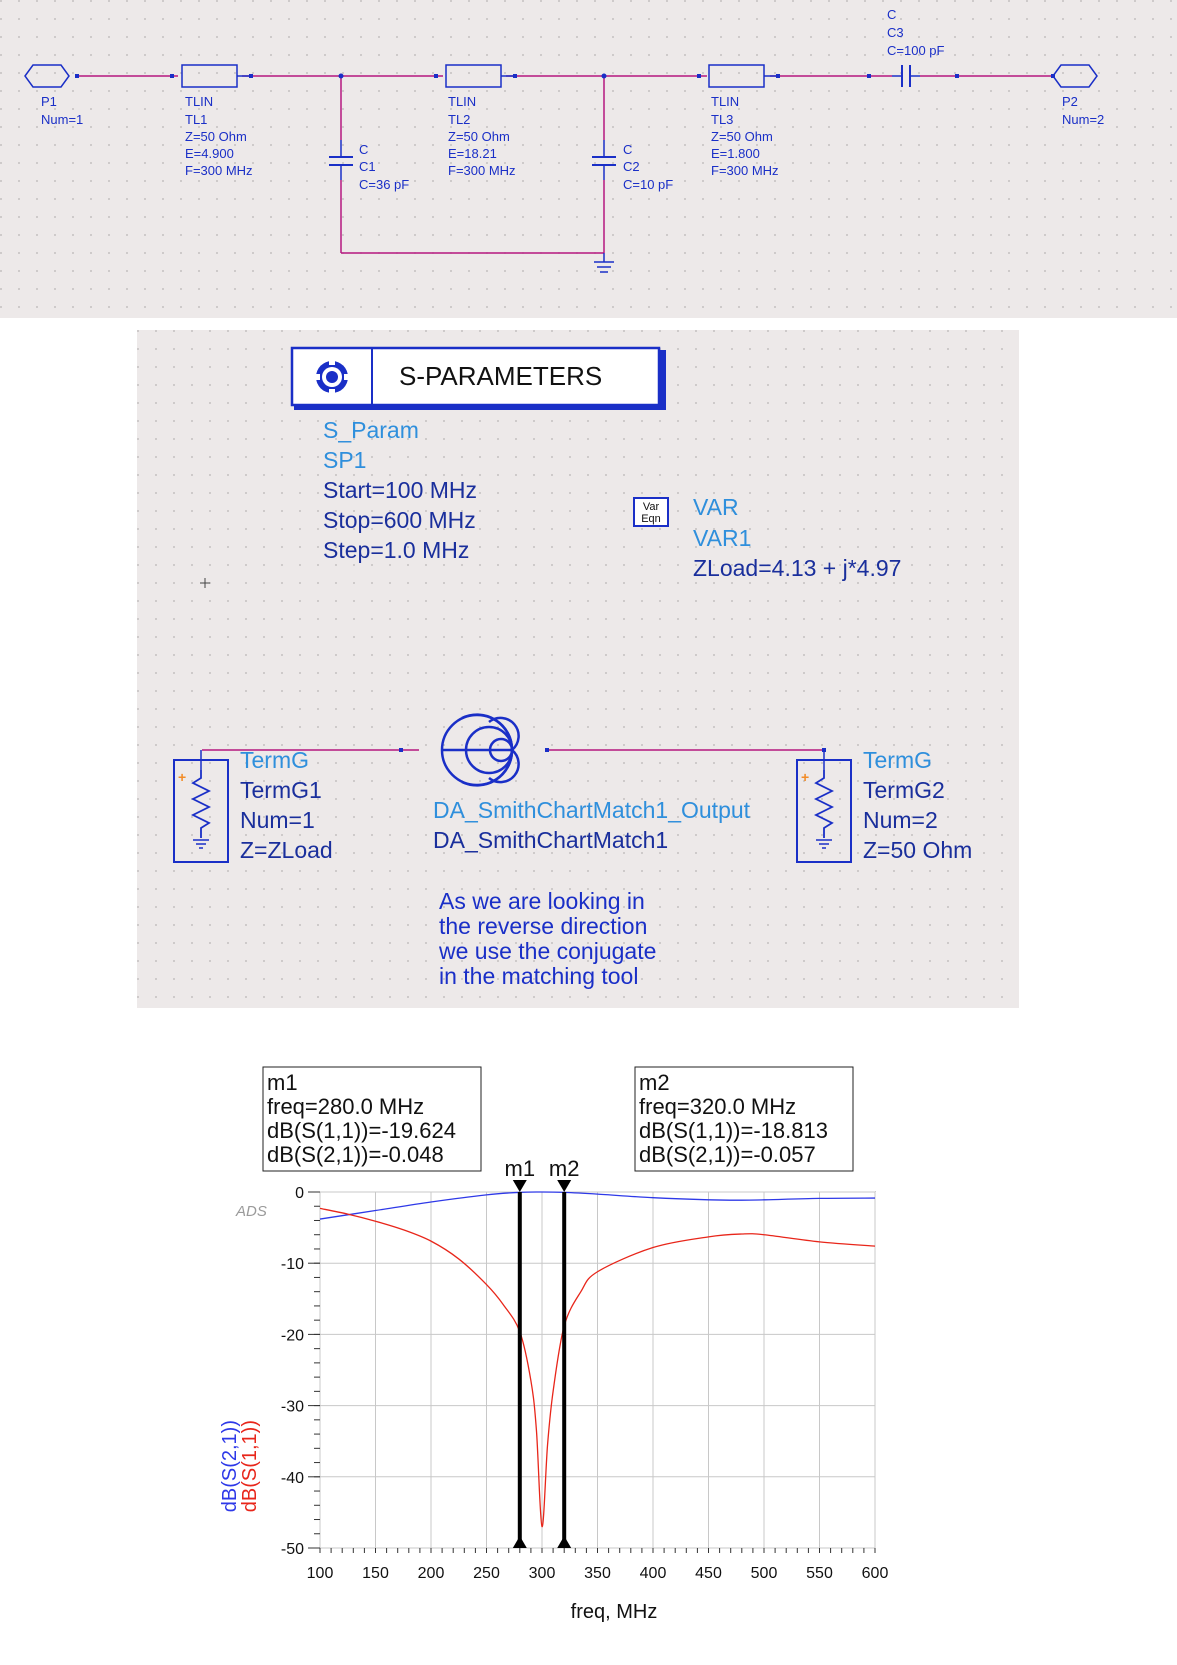 The width and height of the screenshot is (1177, 1665). What do you see at coordinates (564, 1168) in the screenshot?
I see `marker-label-m2: m2` at bounding box center [564, 1168].